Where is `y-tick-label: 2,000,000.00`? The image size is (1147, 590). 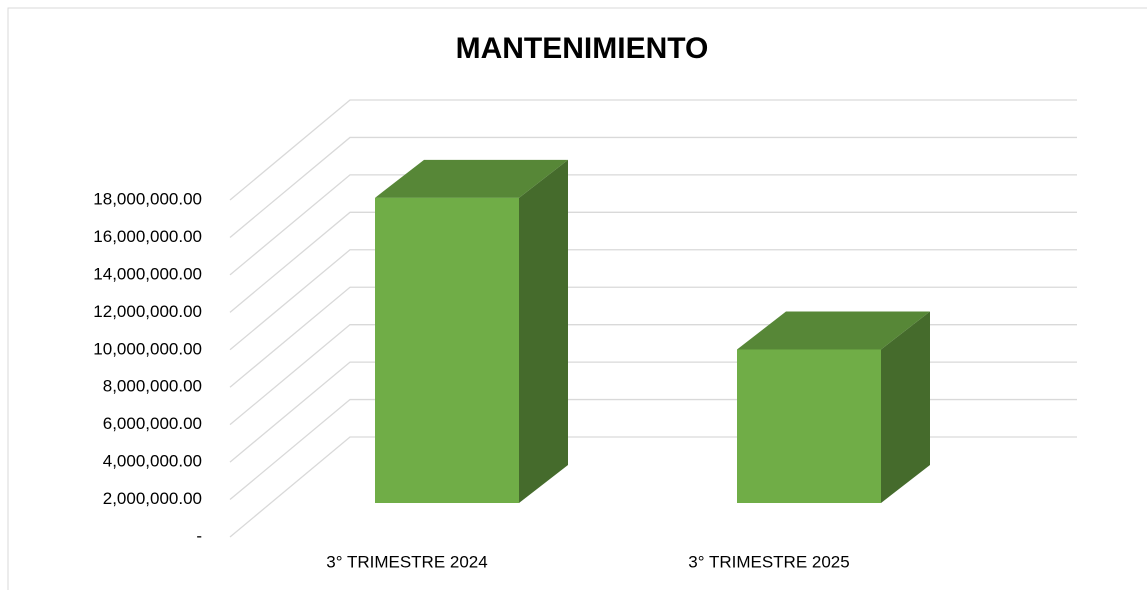
y-tick-label: 2,000,000.00 is located at coordinates (152, 498).